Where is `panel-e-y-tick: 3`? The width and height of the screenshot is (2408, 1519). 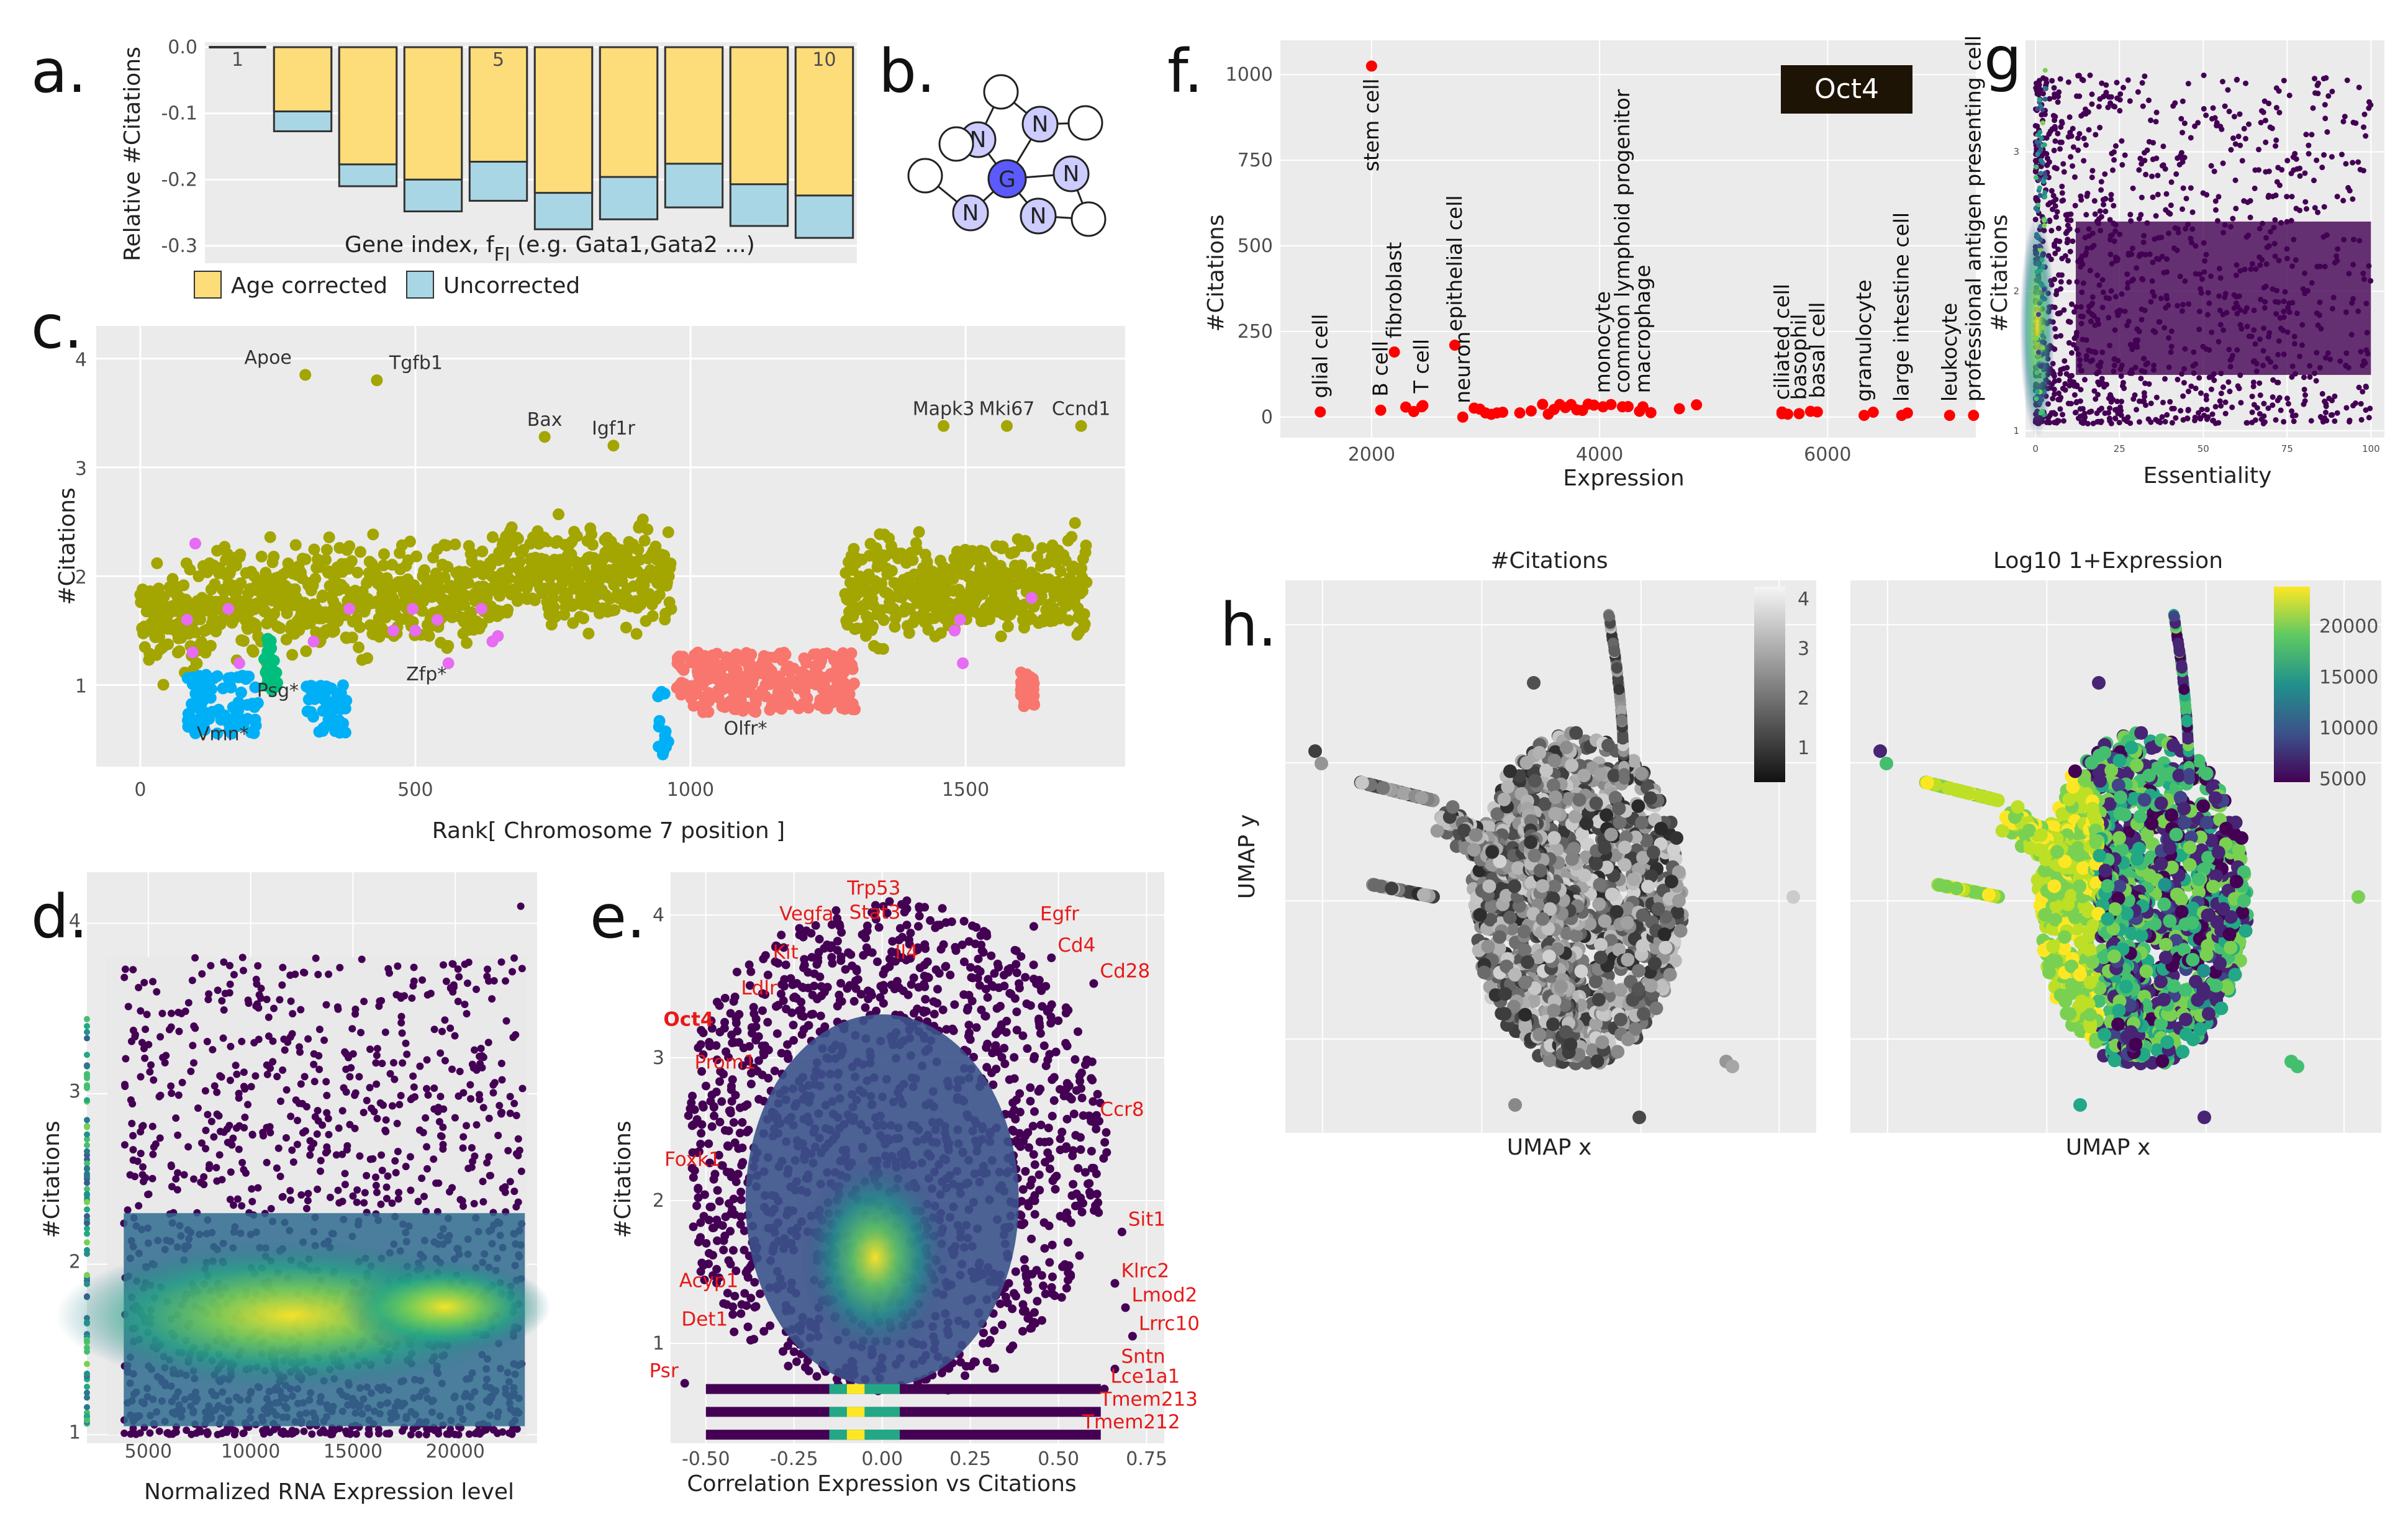 panel-e-y-tick: 3 is located at coordinates (658, 1058).